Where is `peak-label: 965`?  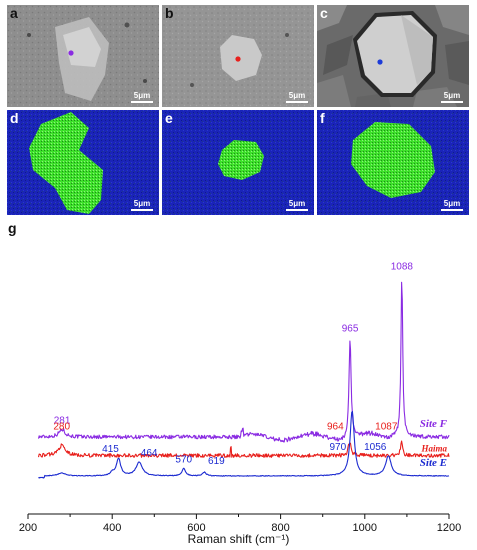
peak-label: 965 is located at coordinates (350, 329).